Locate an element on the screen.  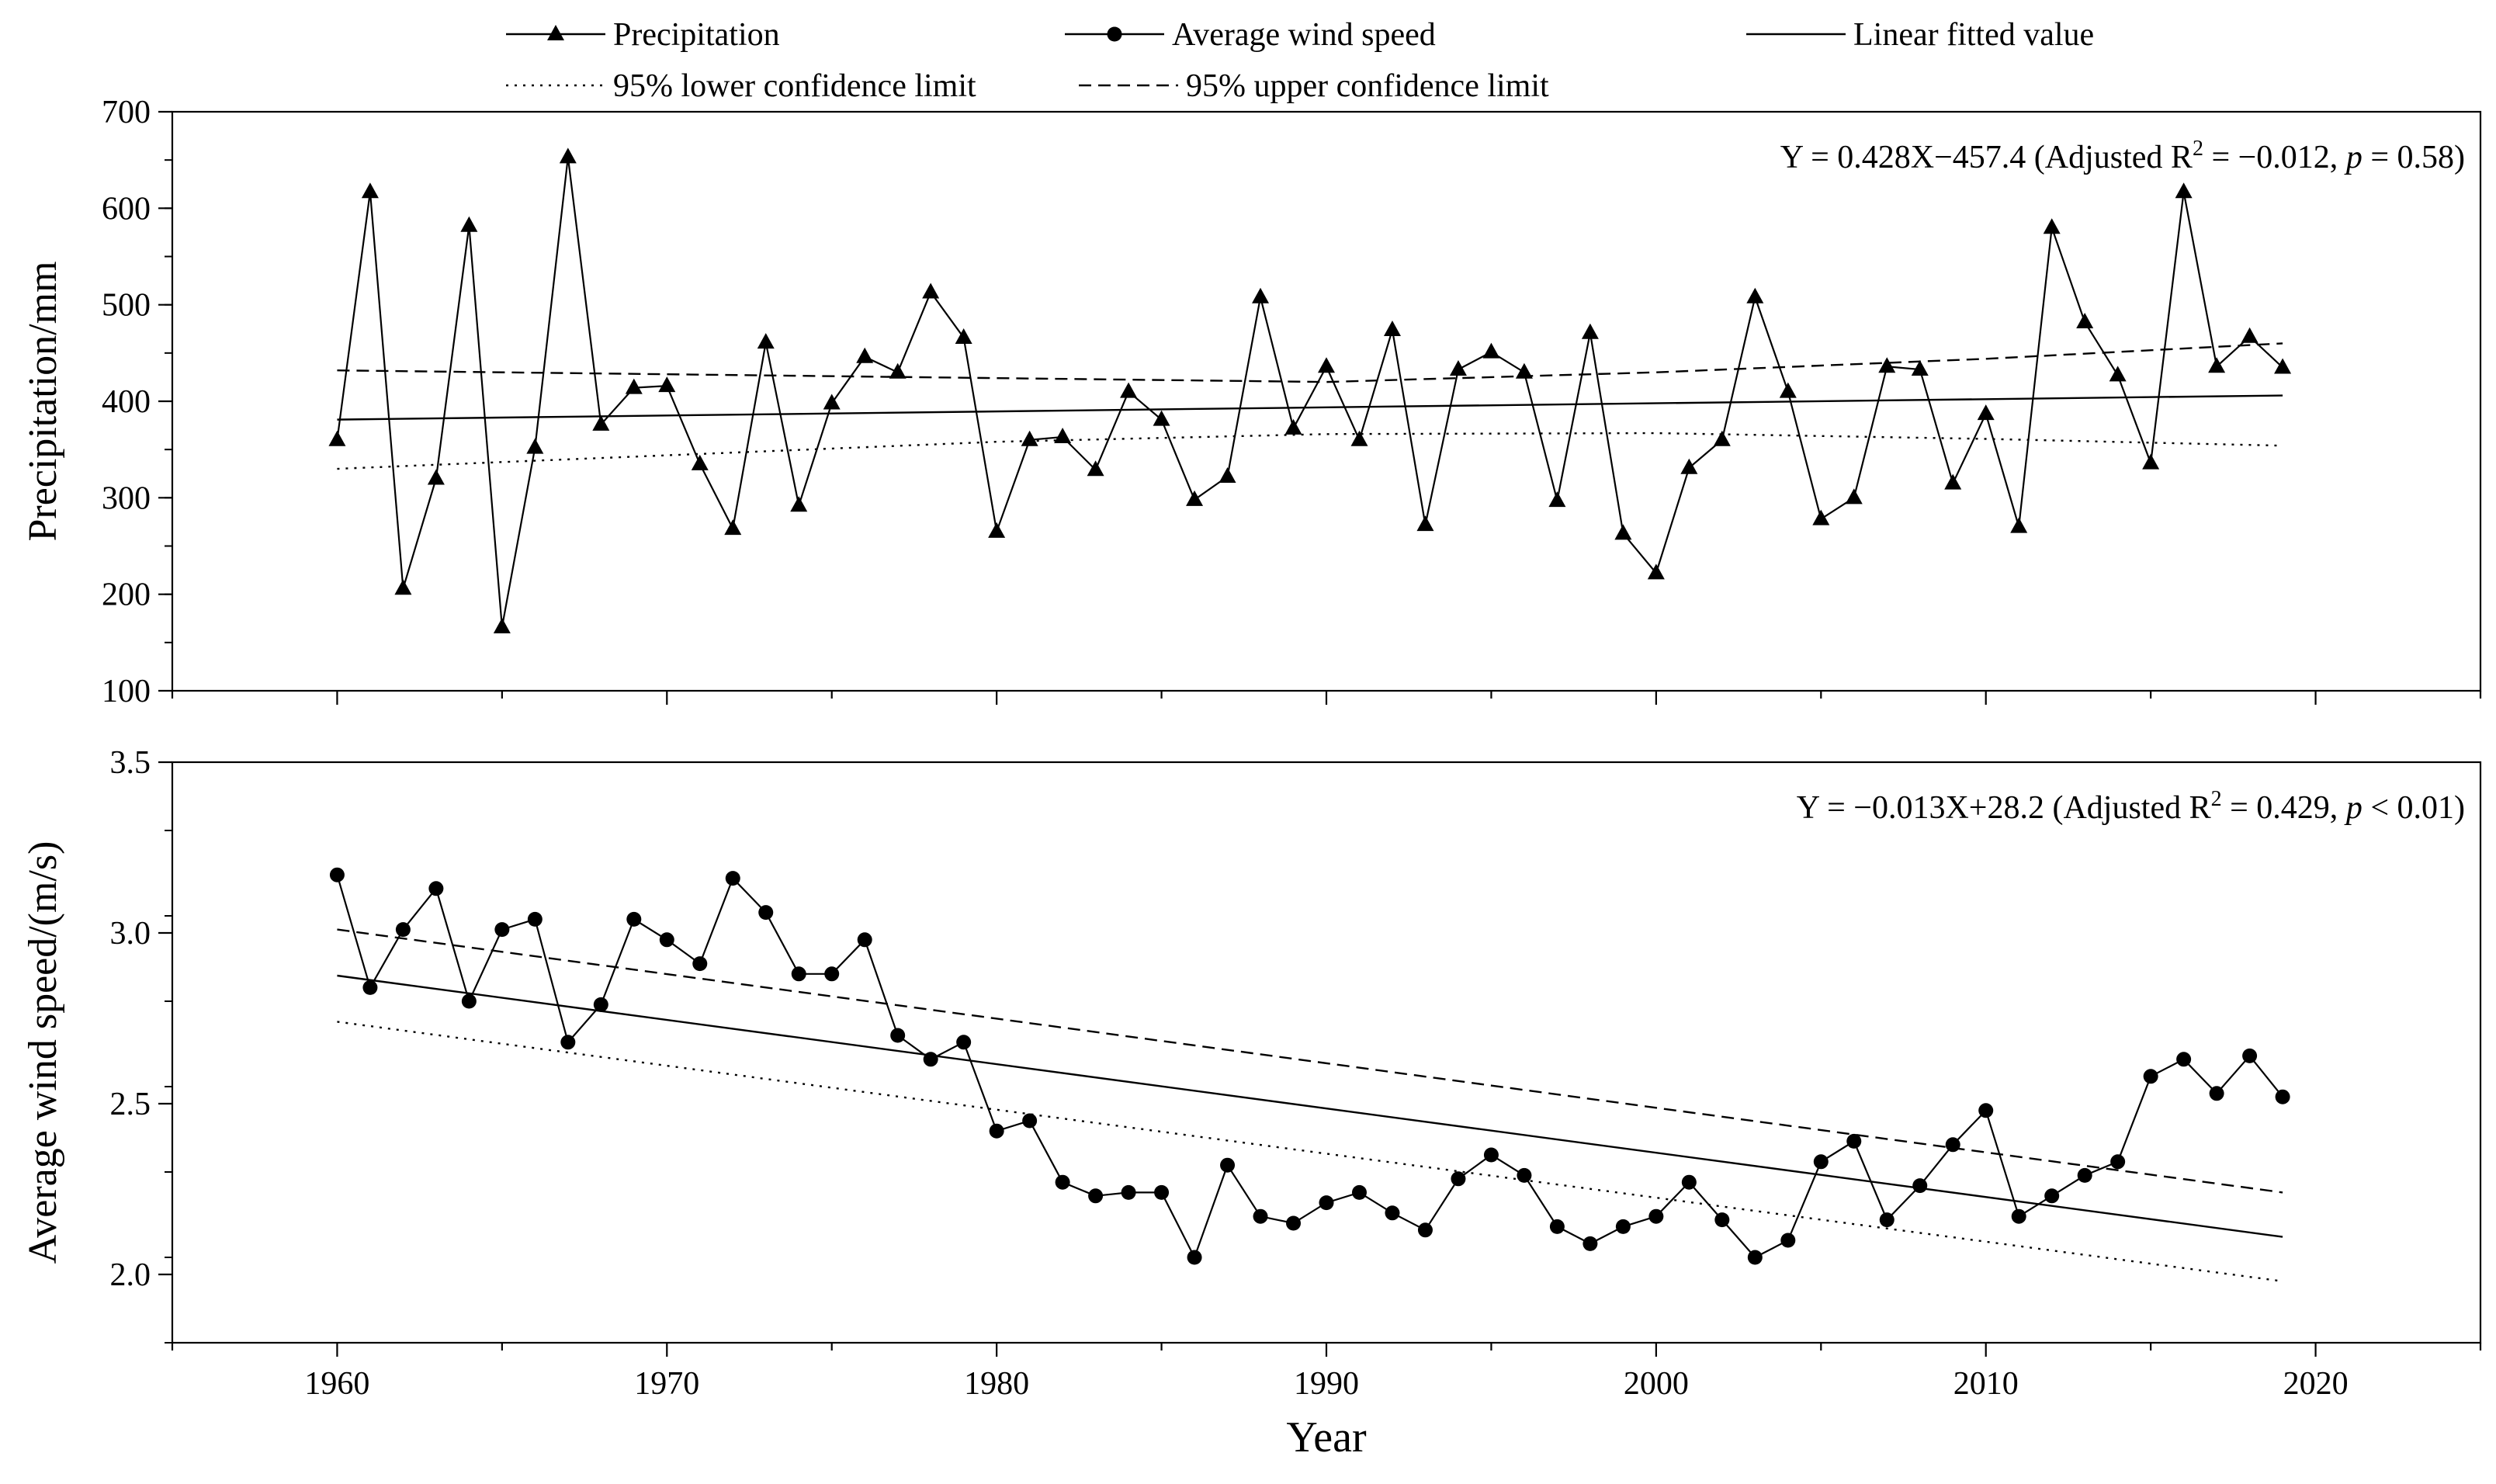
x-tick-label: 2010 is located at coordinates (1986, 1384).